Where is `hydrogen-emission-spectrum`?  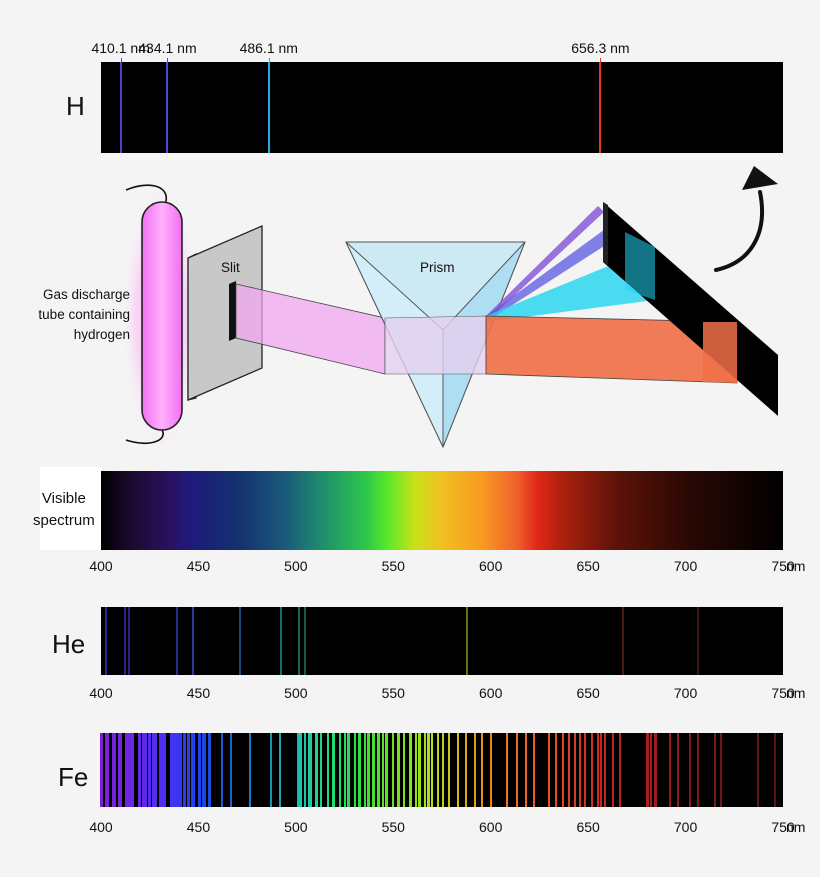 hydrogen-emission-spectrum is located at coordinates (442, 107).